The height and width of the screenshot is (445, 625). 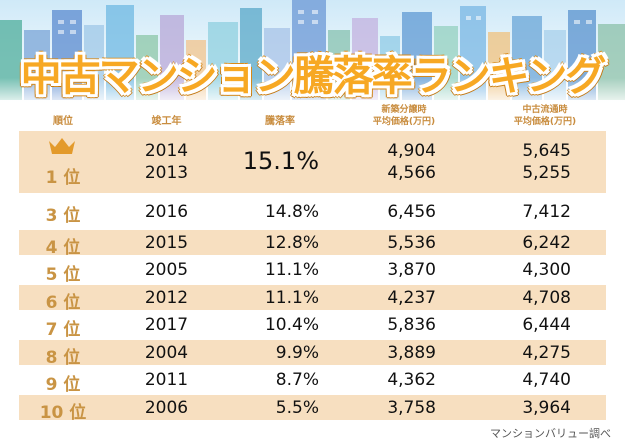 What do you see at coordinates (545, 122) in the screenshot?
I see `header-used-price-line2: 平均価格(万円)` at bounding box center [545, 122].